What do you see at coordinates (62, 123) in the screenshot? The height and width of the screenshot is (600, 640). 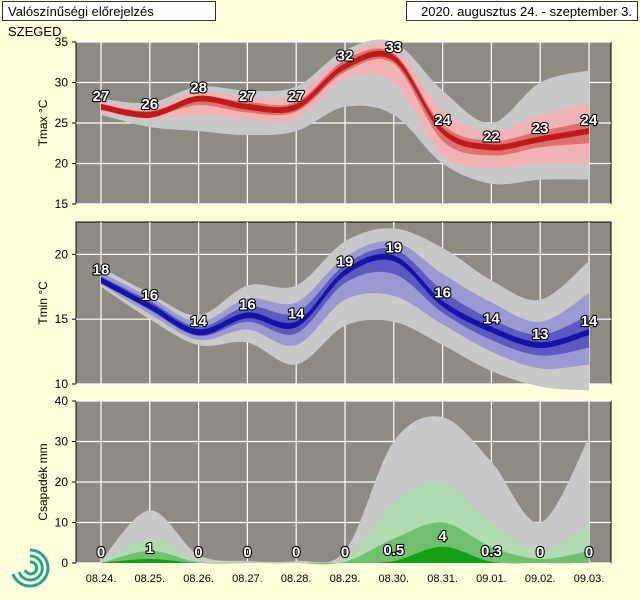 I see `y-tick-label: 25` at bounding box center [62, 123].